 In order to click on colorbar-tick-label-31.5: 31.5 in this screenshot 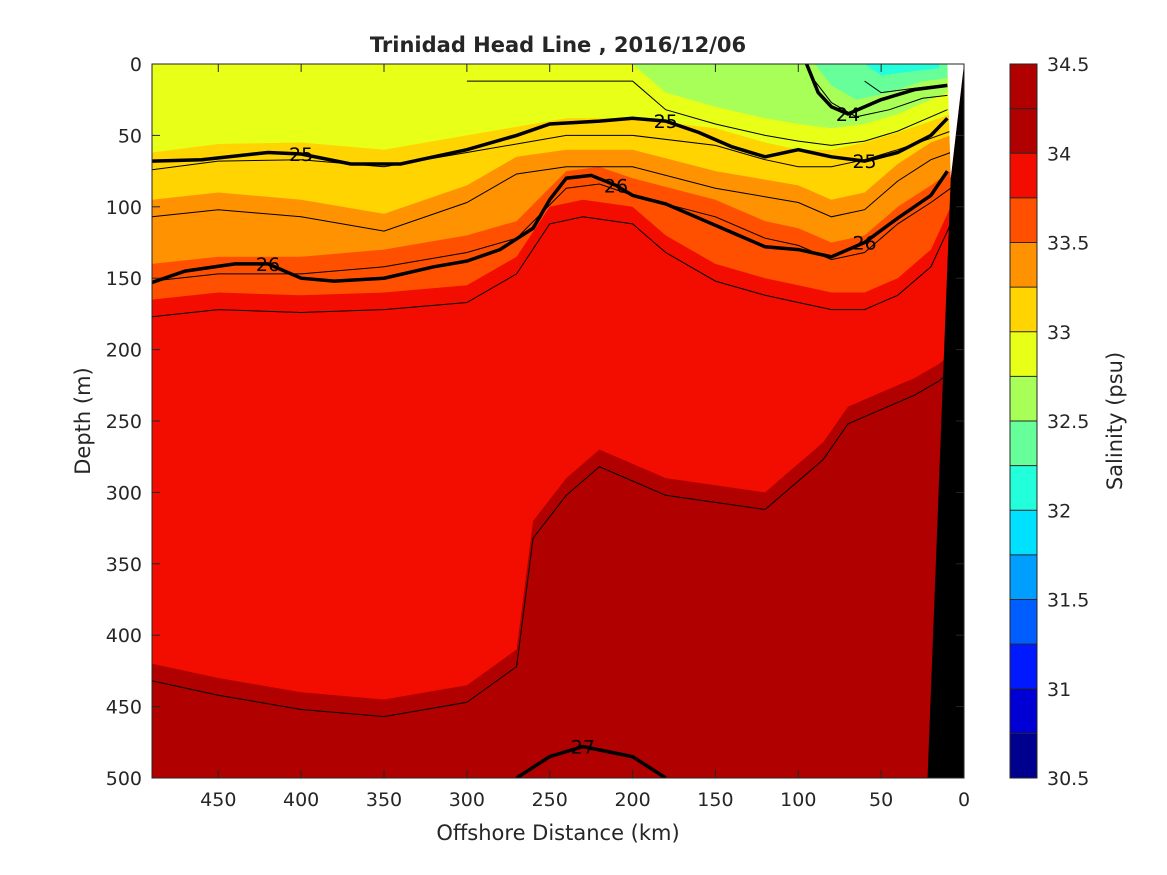, I will do `click(1068, 601)`.